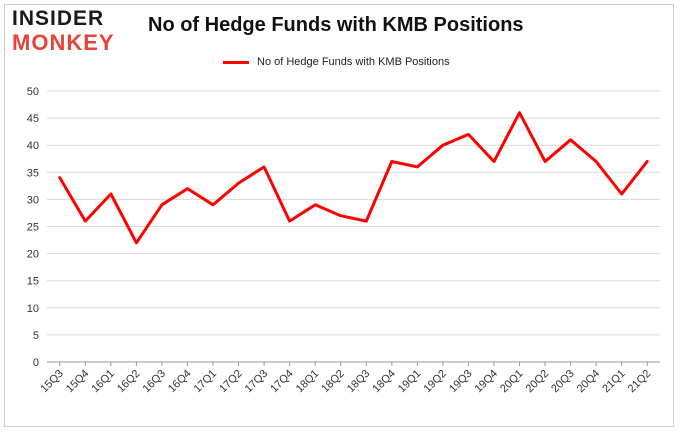 This screenshot has height=433, width=680. What do you see at coordinates (33, 228) in the screenshot?
I see `y-tick-label: 25` at bounding box center [33, 228].